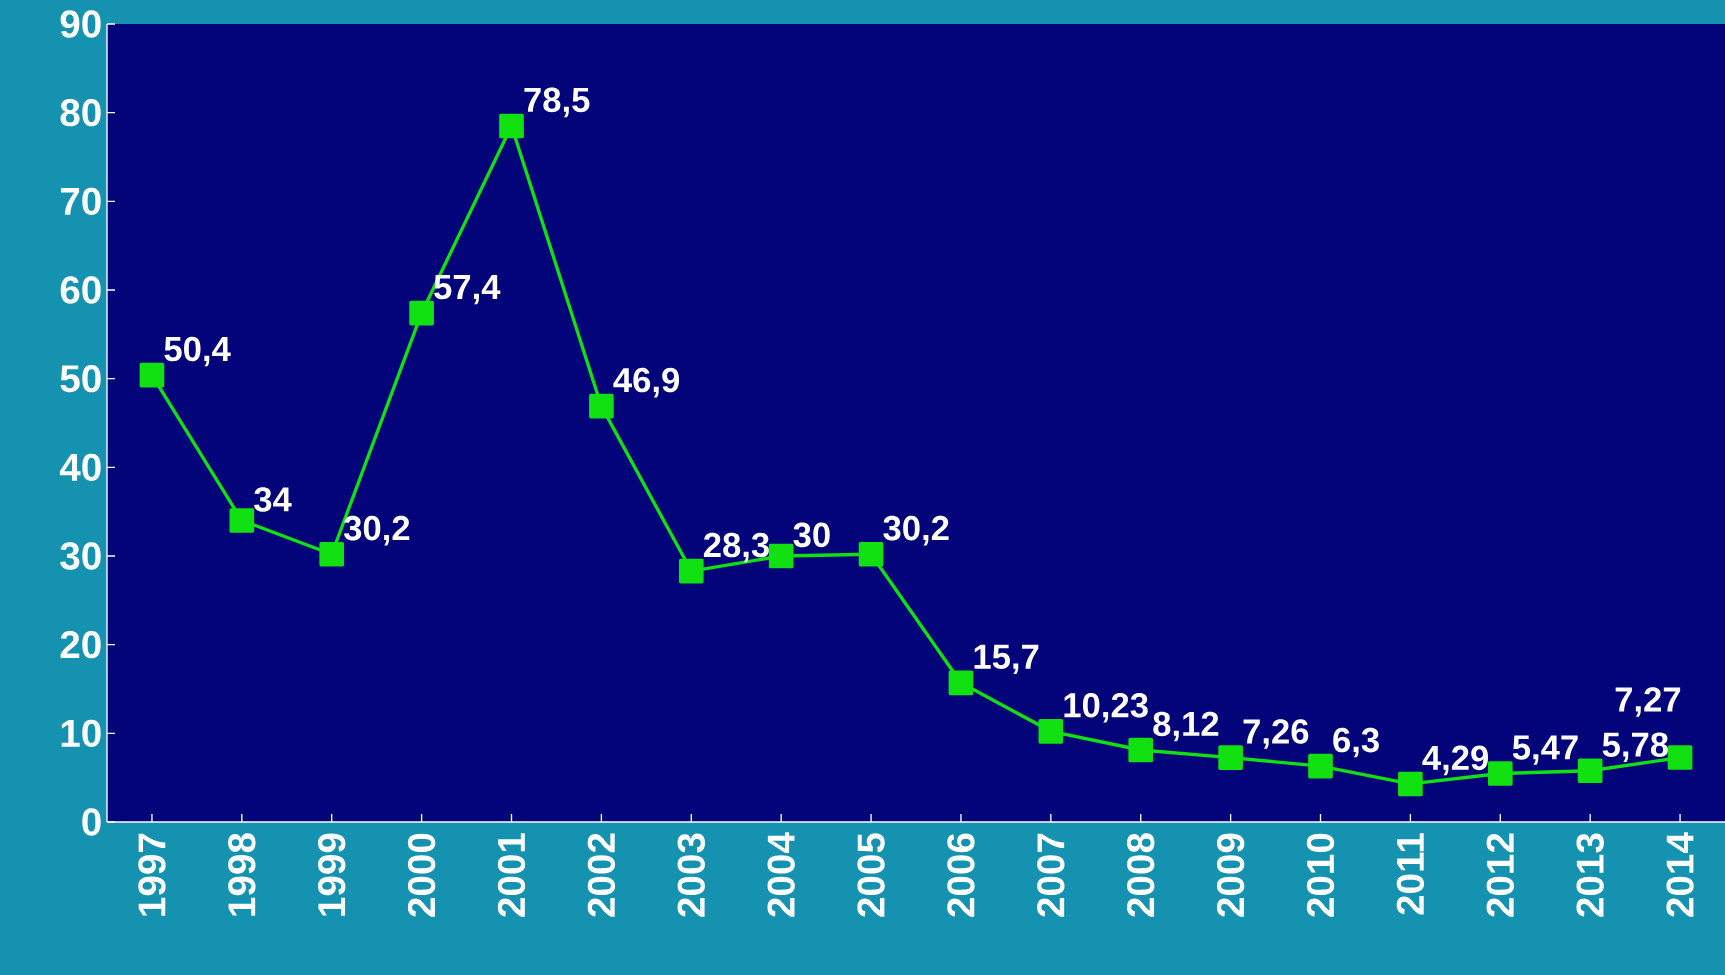  I want to click on y-tick-label: 40, so click(80, 467).